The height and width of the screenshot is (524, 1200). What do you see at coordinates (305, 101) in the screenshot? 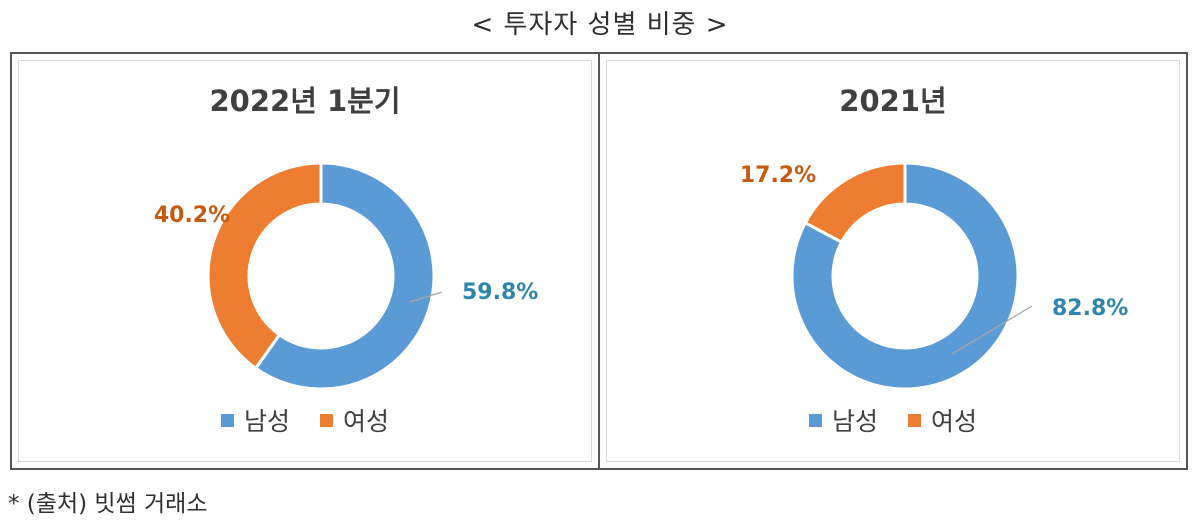
I see `chart-title: 2022년 1분기` at bounding box center [305, 101].